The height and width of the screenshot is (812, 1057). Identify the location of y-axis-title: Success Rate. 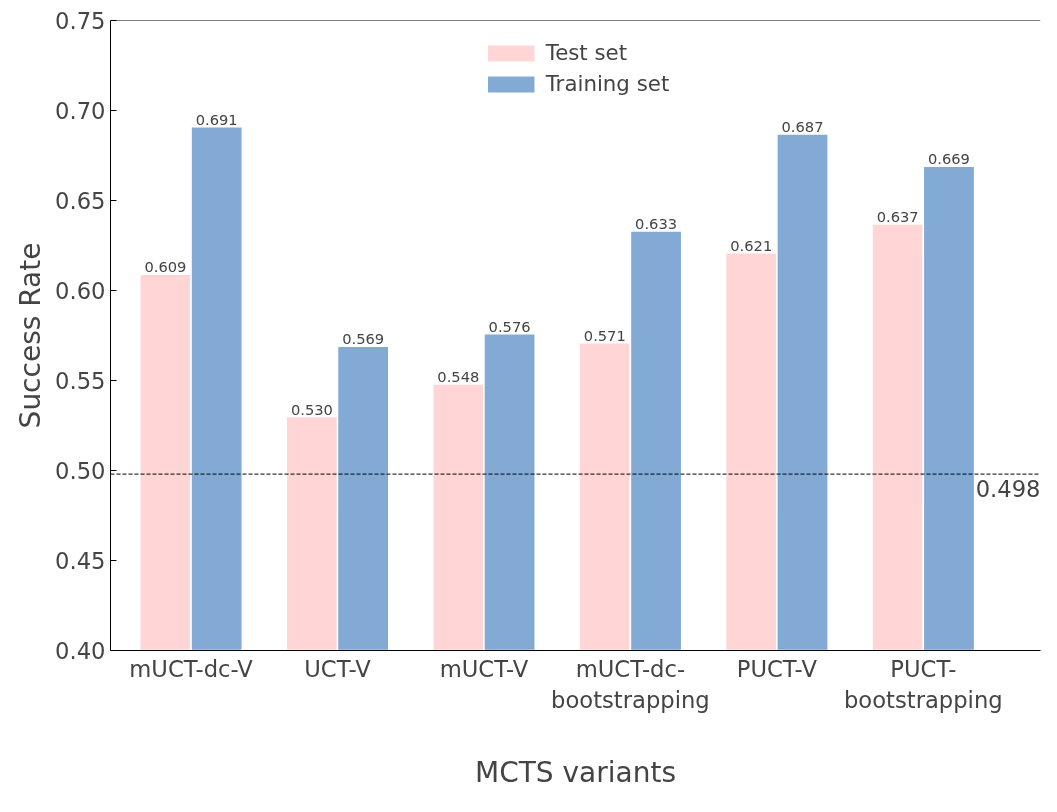
(31, 335).